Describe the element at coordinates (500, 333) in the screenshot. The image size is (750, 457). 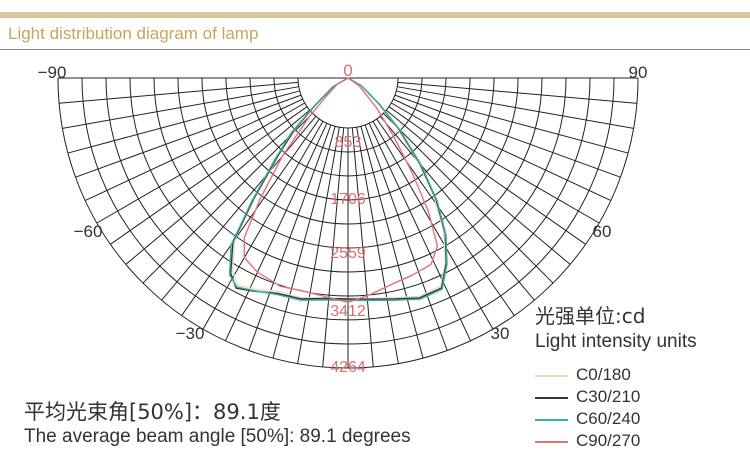
I see `angle-label-right-30: 30` at that location.